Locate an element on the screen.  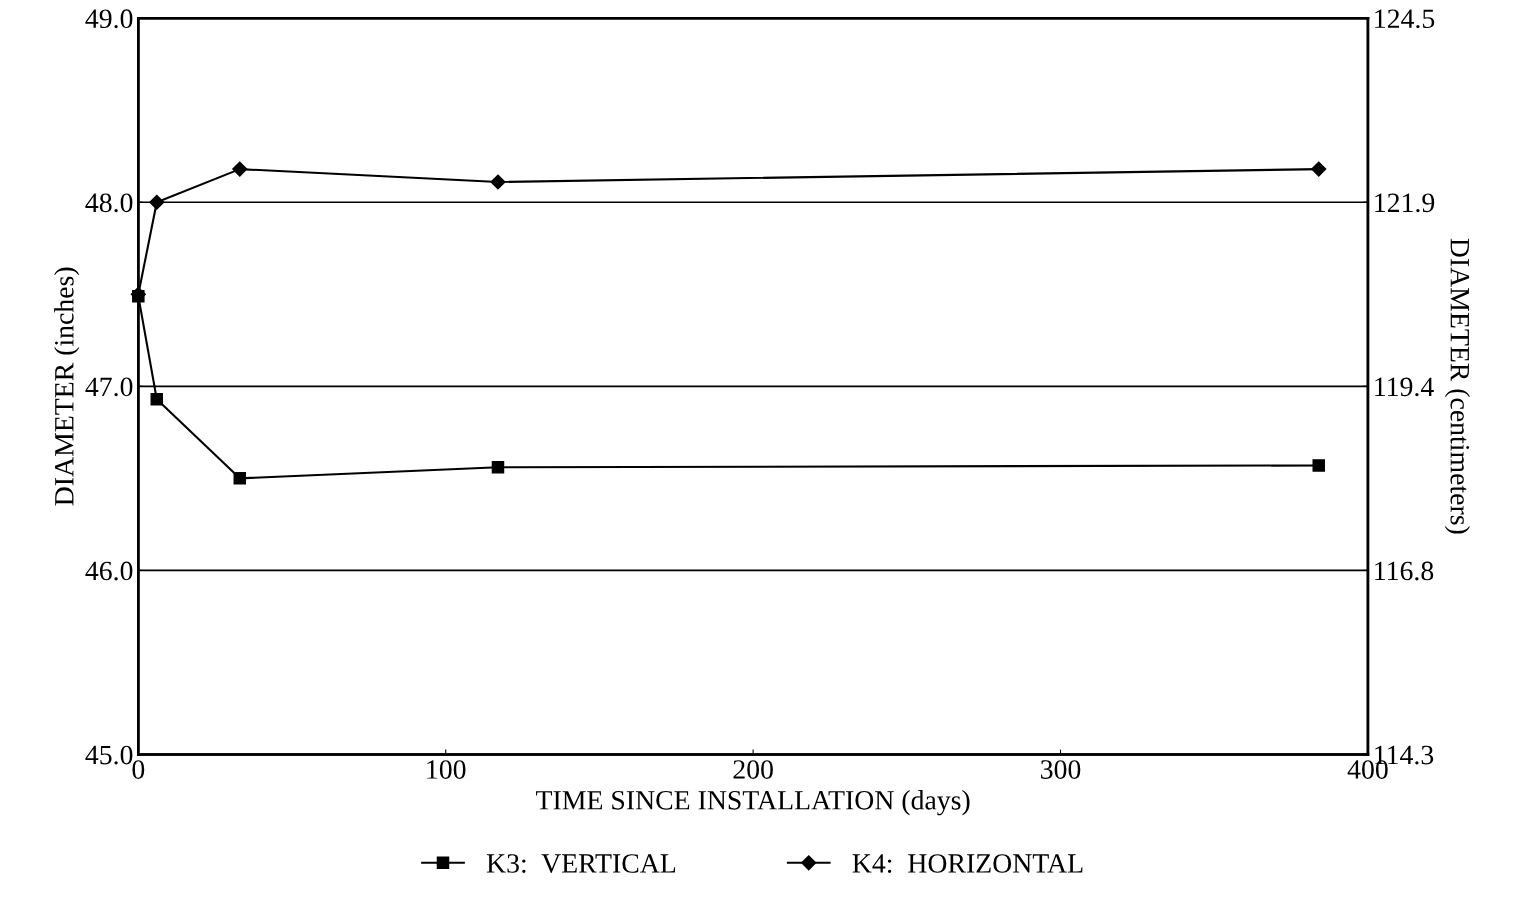
y2-tick-label: 116.8 is located at coordinates (1404, 571).